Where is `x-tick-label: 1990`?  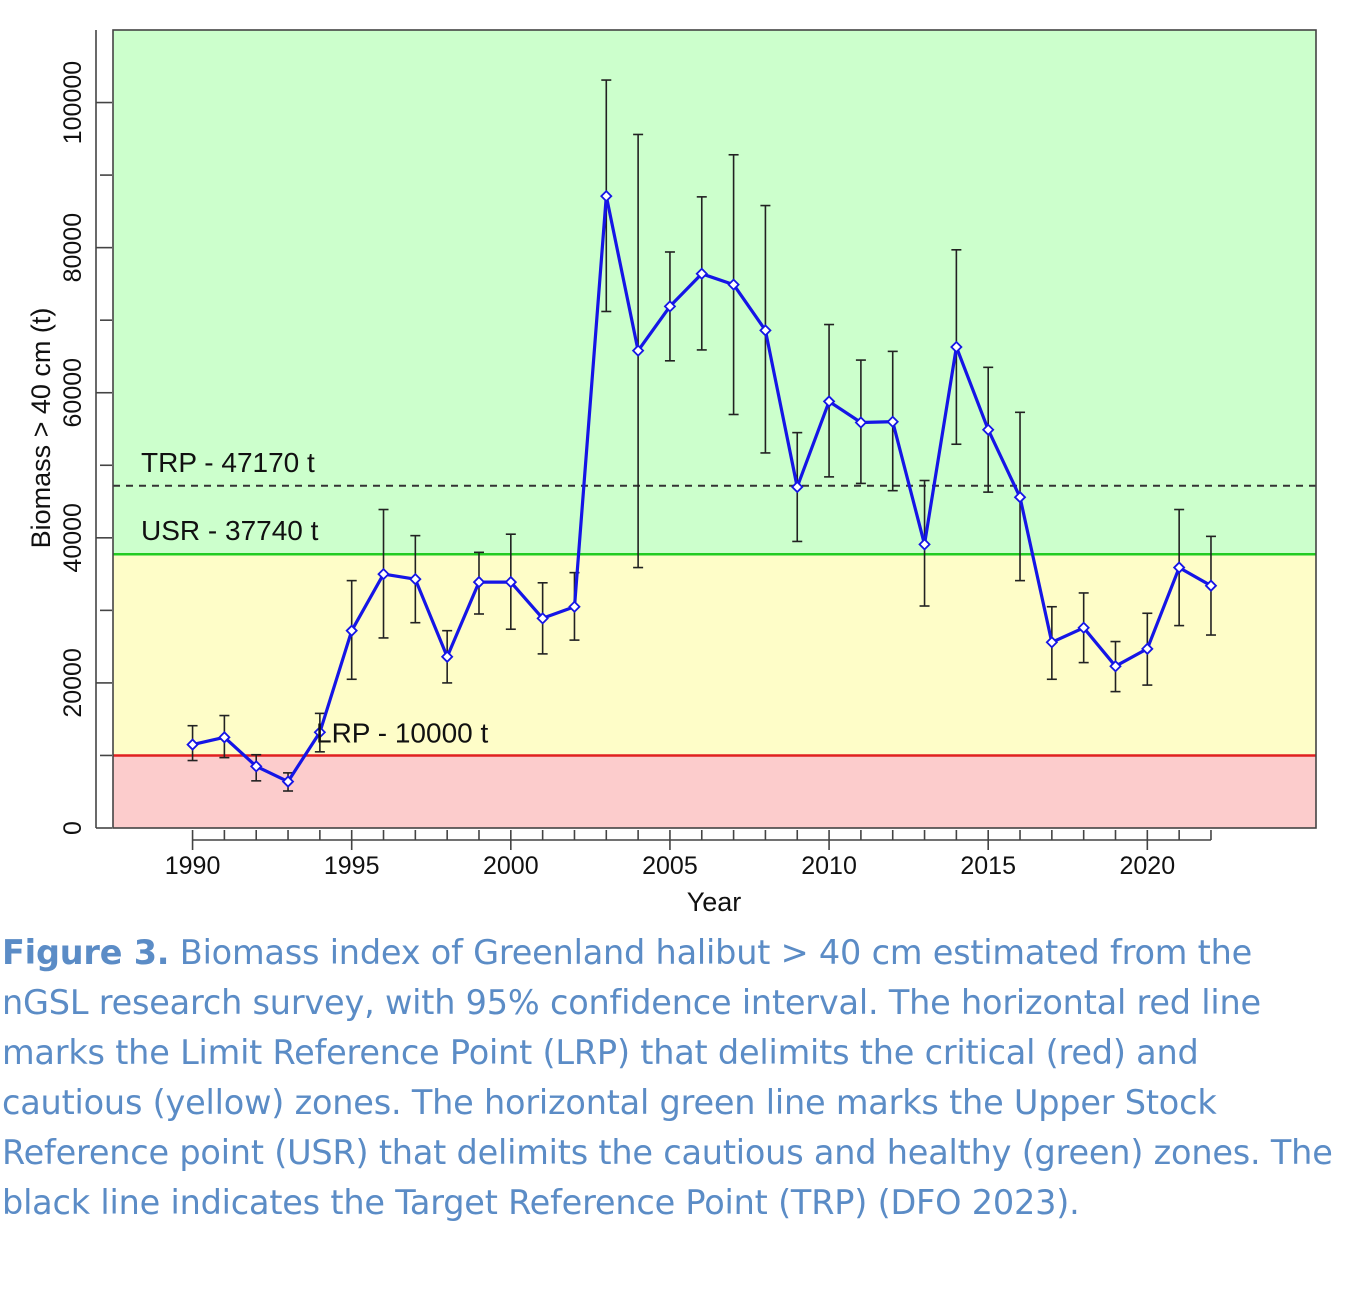
x-tick-label: 1990 is located at coordinates (193, 866).